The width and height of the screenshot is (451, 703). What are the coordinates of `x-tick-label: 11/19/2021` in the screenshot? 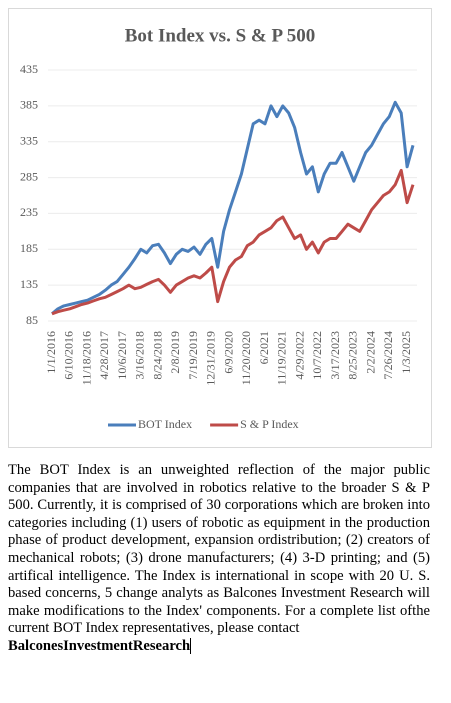 It's located at (282, 358).